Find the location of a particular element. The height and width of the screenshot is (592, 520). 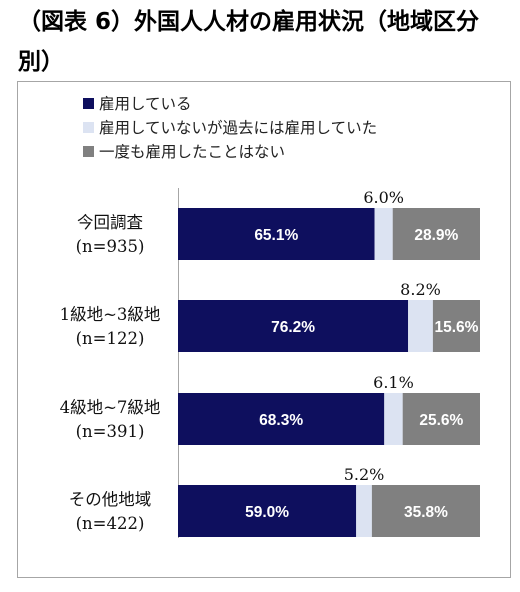

category-label: 今回調査 is located at coordinates (110, 222).